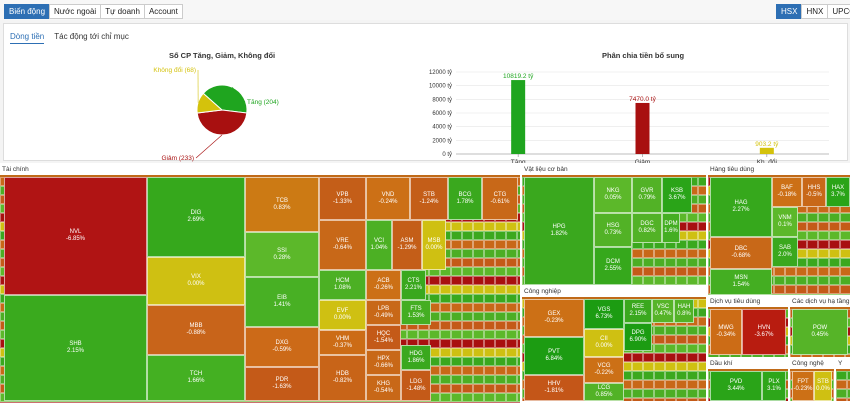 The height and width of the screenshot is (403, 850). I want to click on exchange-tab-2: UPCOM, so click(838, 11).